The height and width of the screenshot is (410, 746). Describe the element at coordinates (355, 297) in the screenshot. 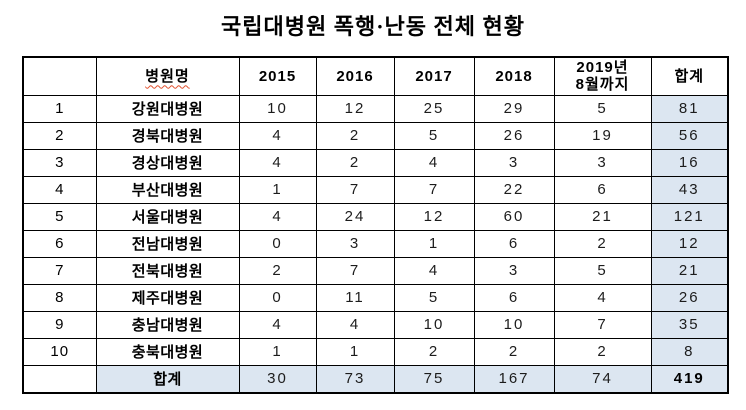

I see `year-value-cell: 11` at that location.